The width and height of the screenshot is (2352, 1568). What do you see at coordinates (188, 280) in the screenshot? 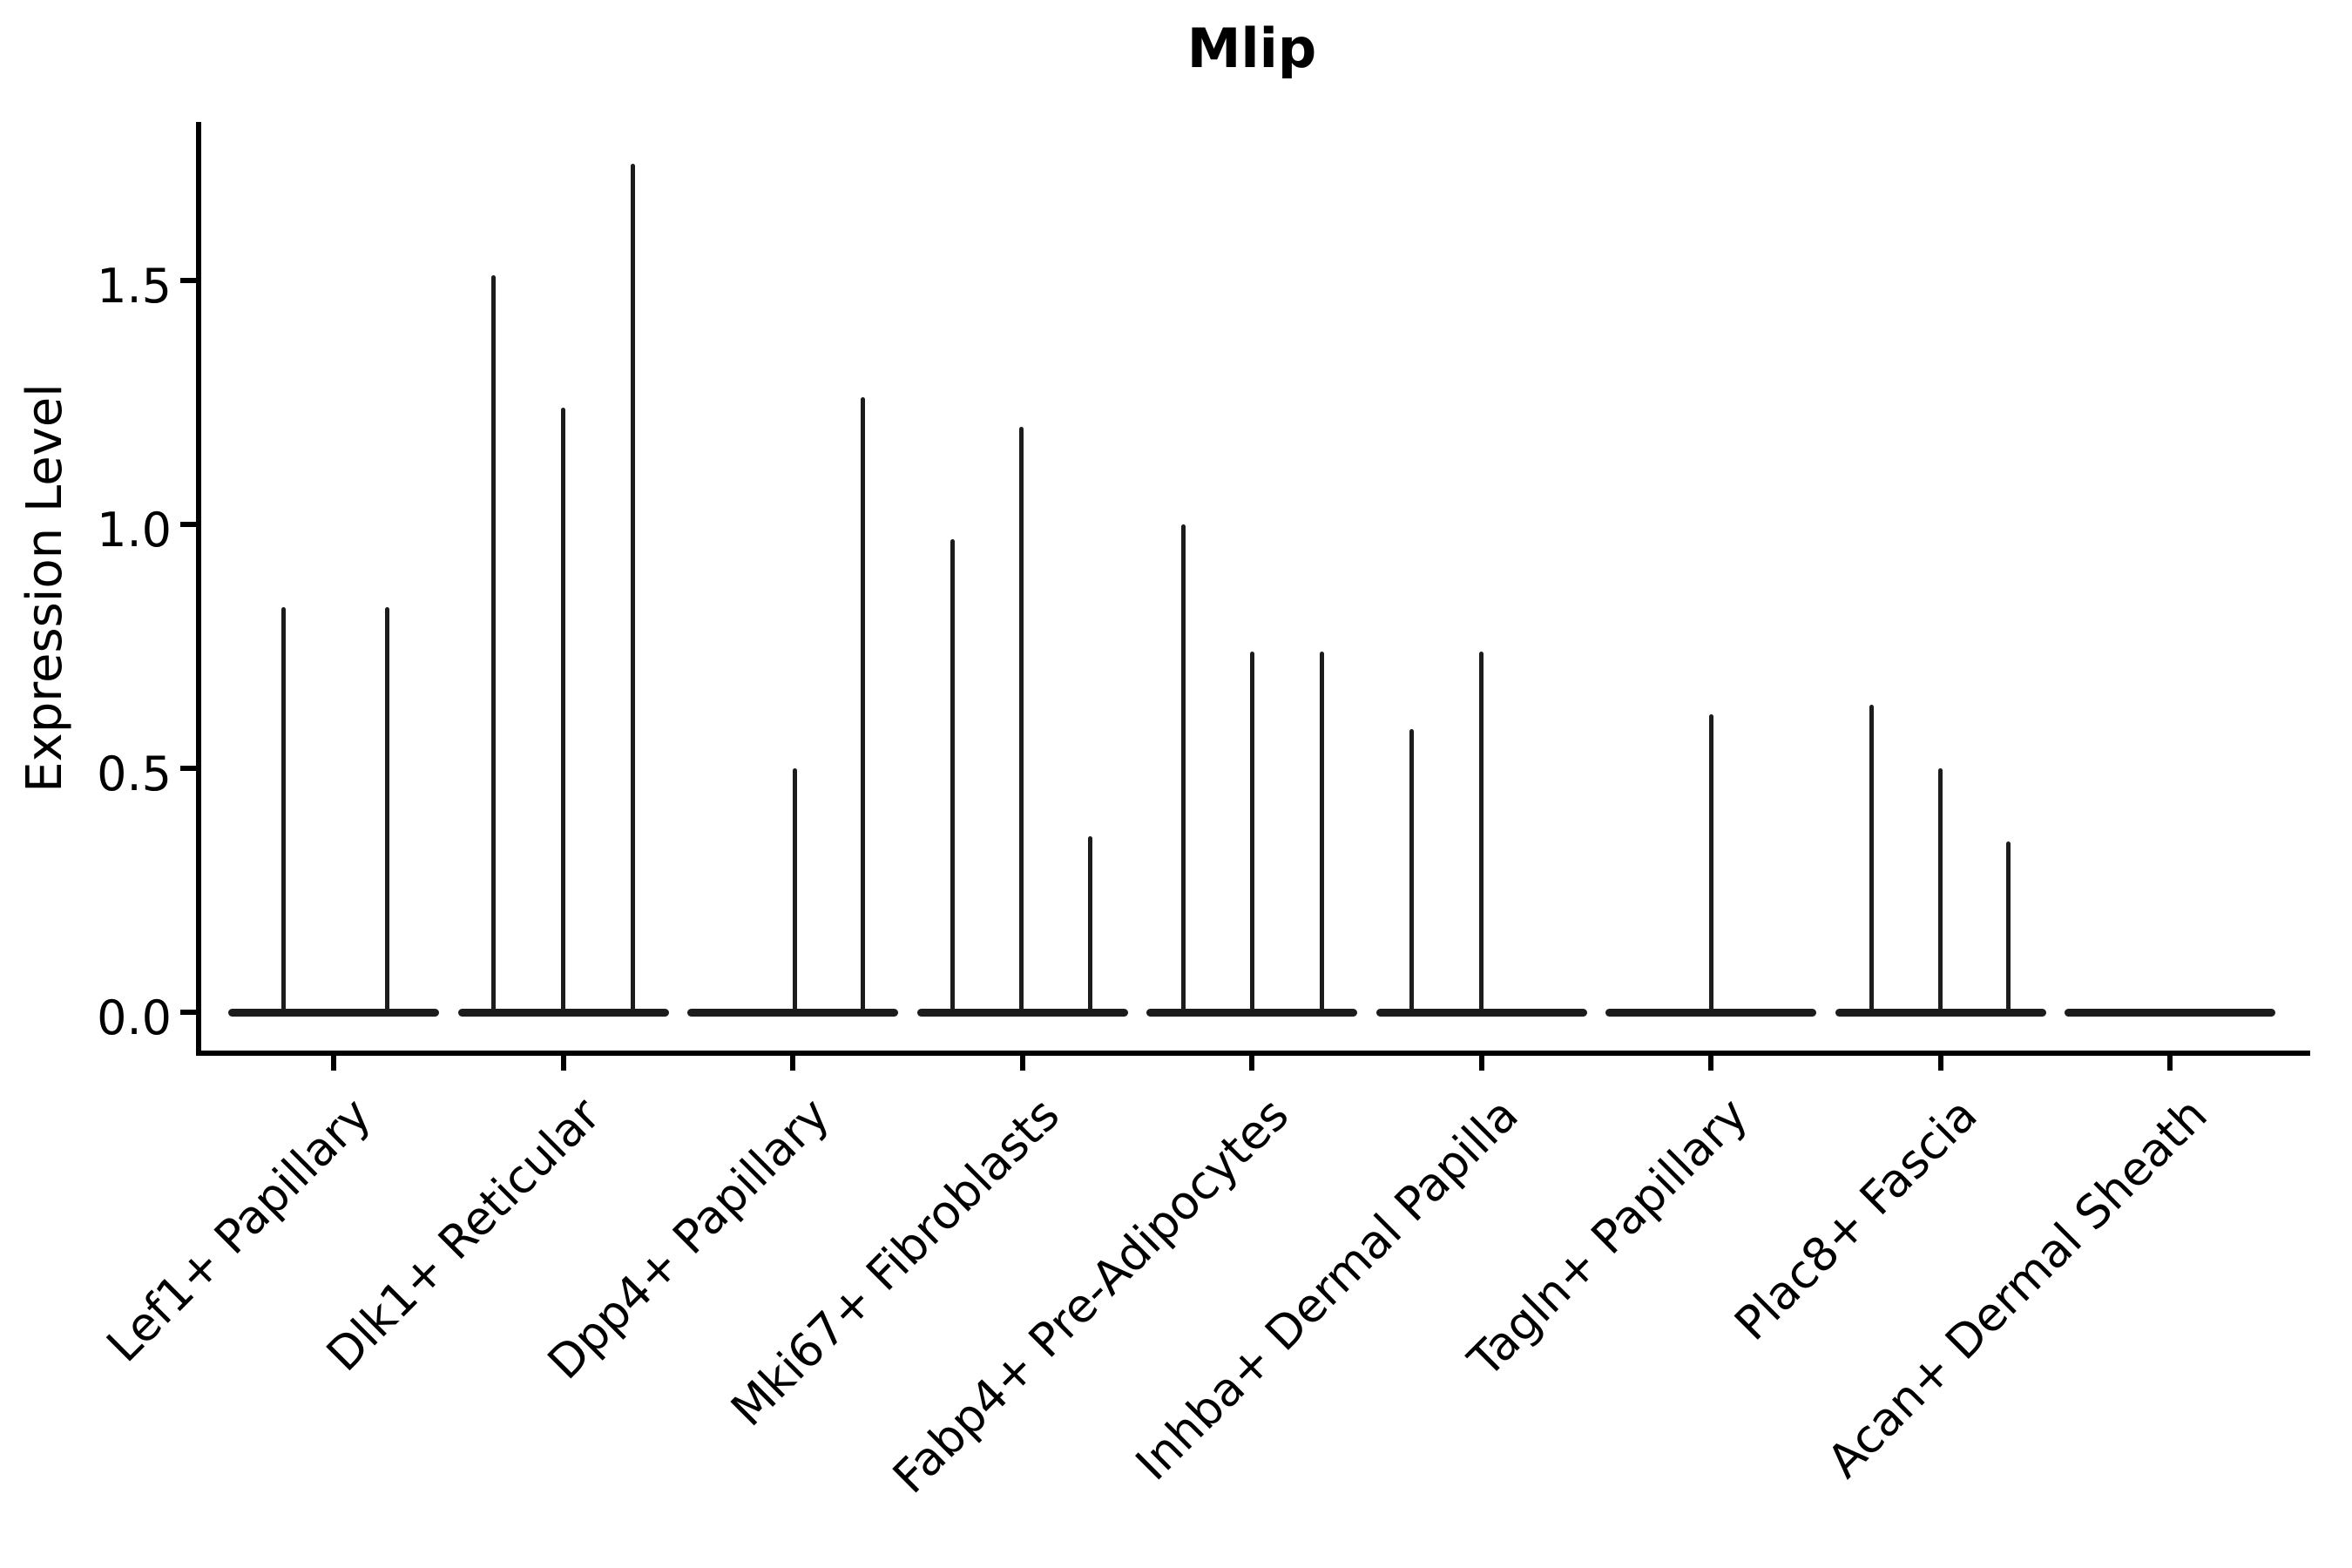
I see `y-tick-mark-1.5` at bounding box center [188, 280].